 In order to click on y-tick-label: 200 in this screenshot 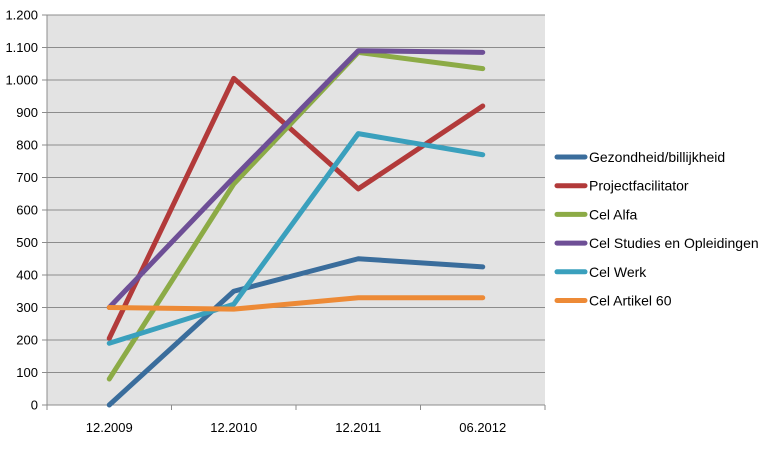, I will do `click(27, 340)`.